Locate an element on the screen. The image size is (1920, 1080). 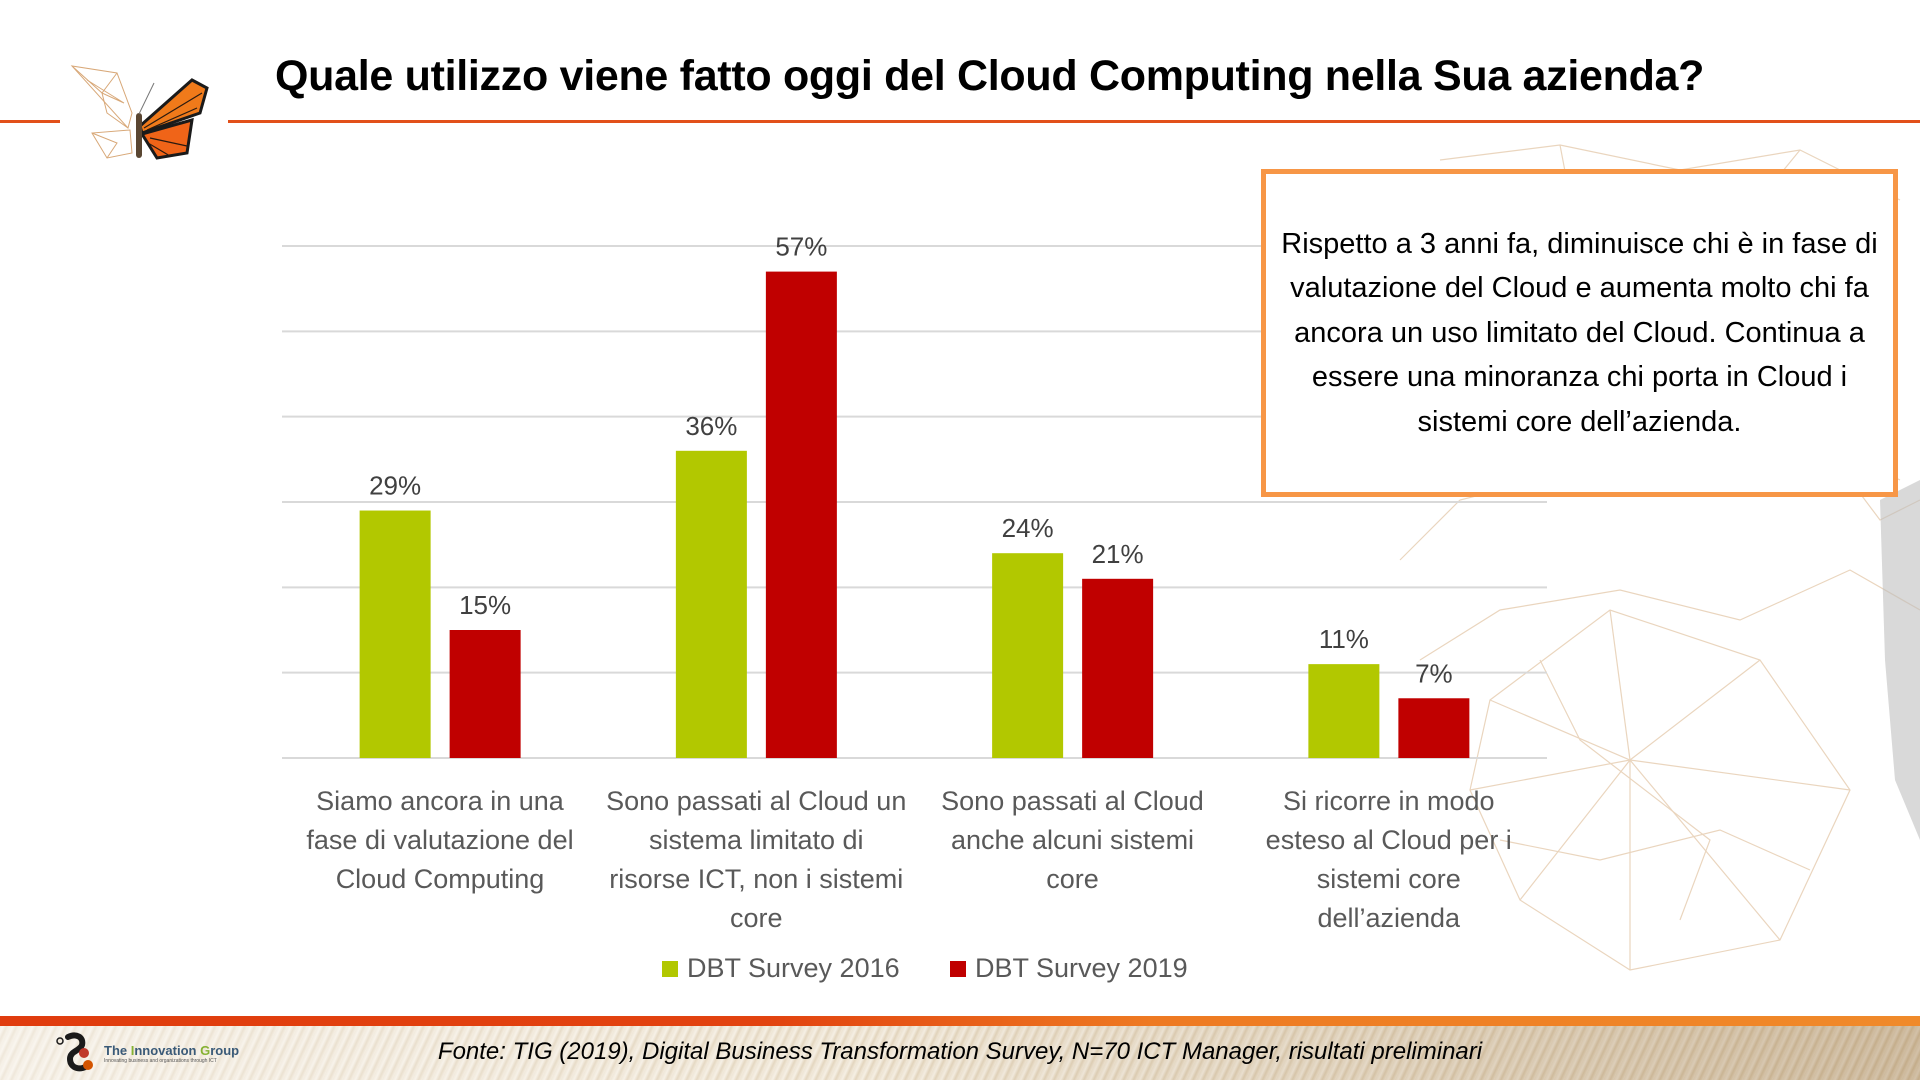
category-label-line: Siamo ancora in una is located at coordinates (440, 801).